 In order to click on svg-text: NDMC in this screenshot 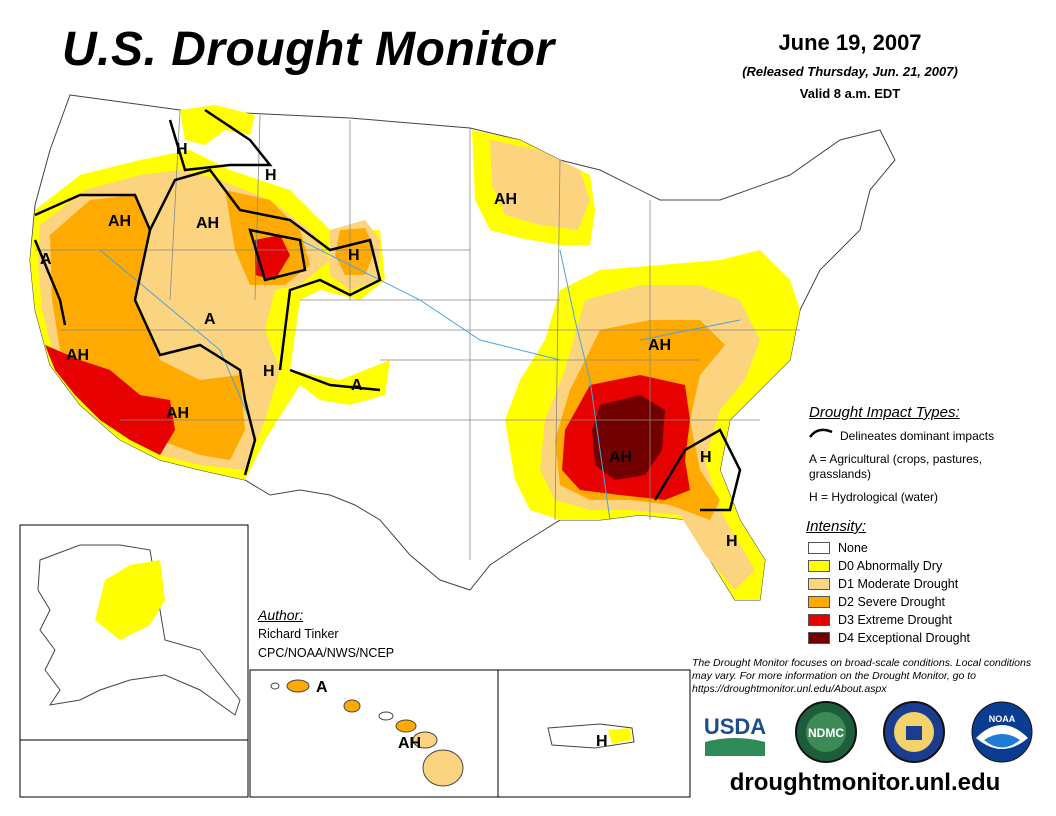, I will do `click(826, 733)`.